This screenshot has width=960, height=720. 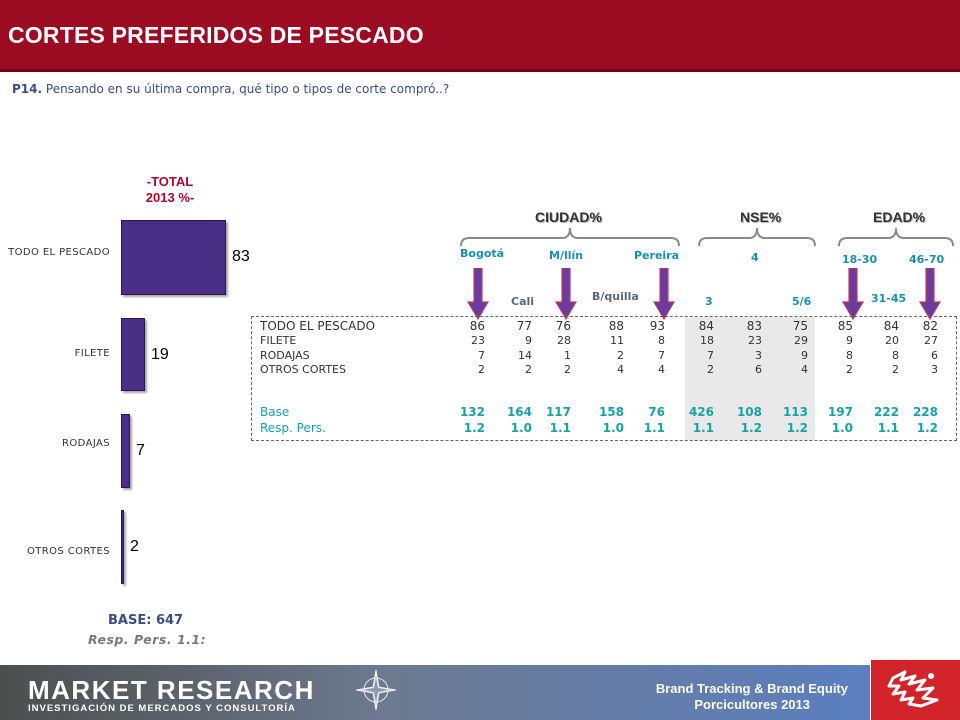 I want to click on category-label: OTROS CORTES, so click(x=68, y=551).